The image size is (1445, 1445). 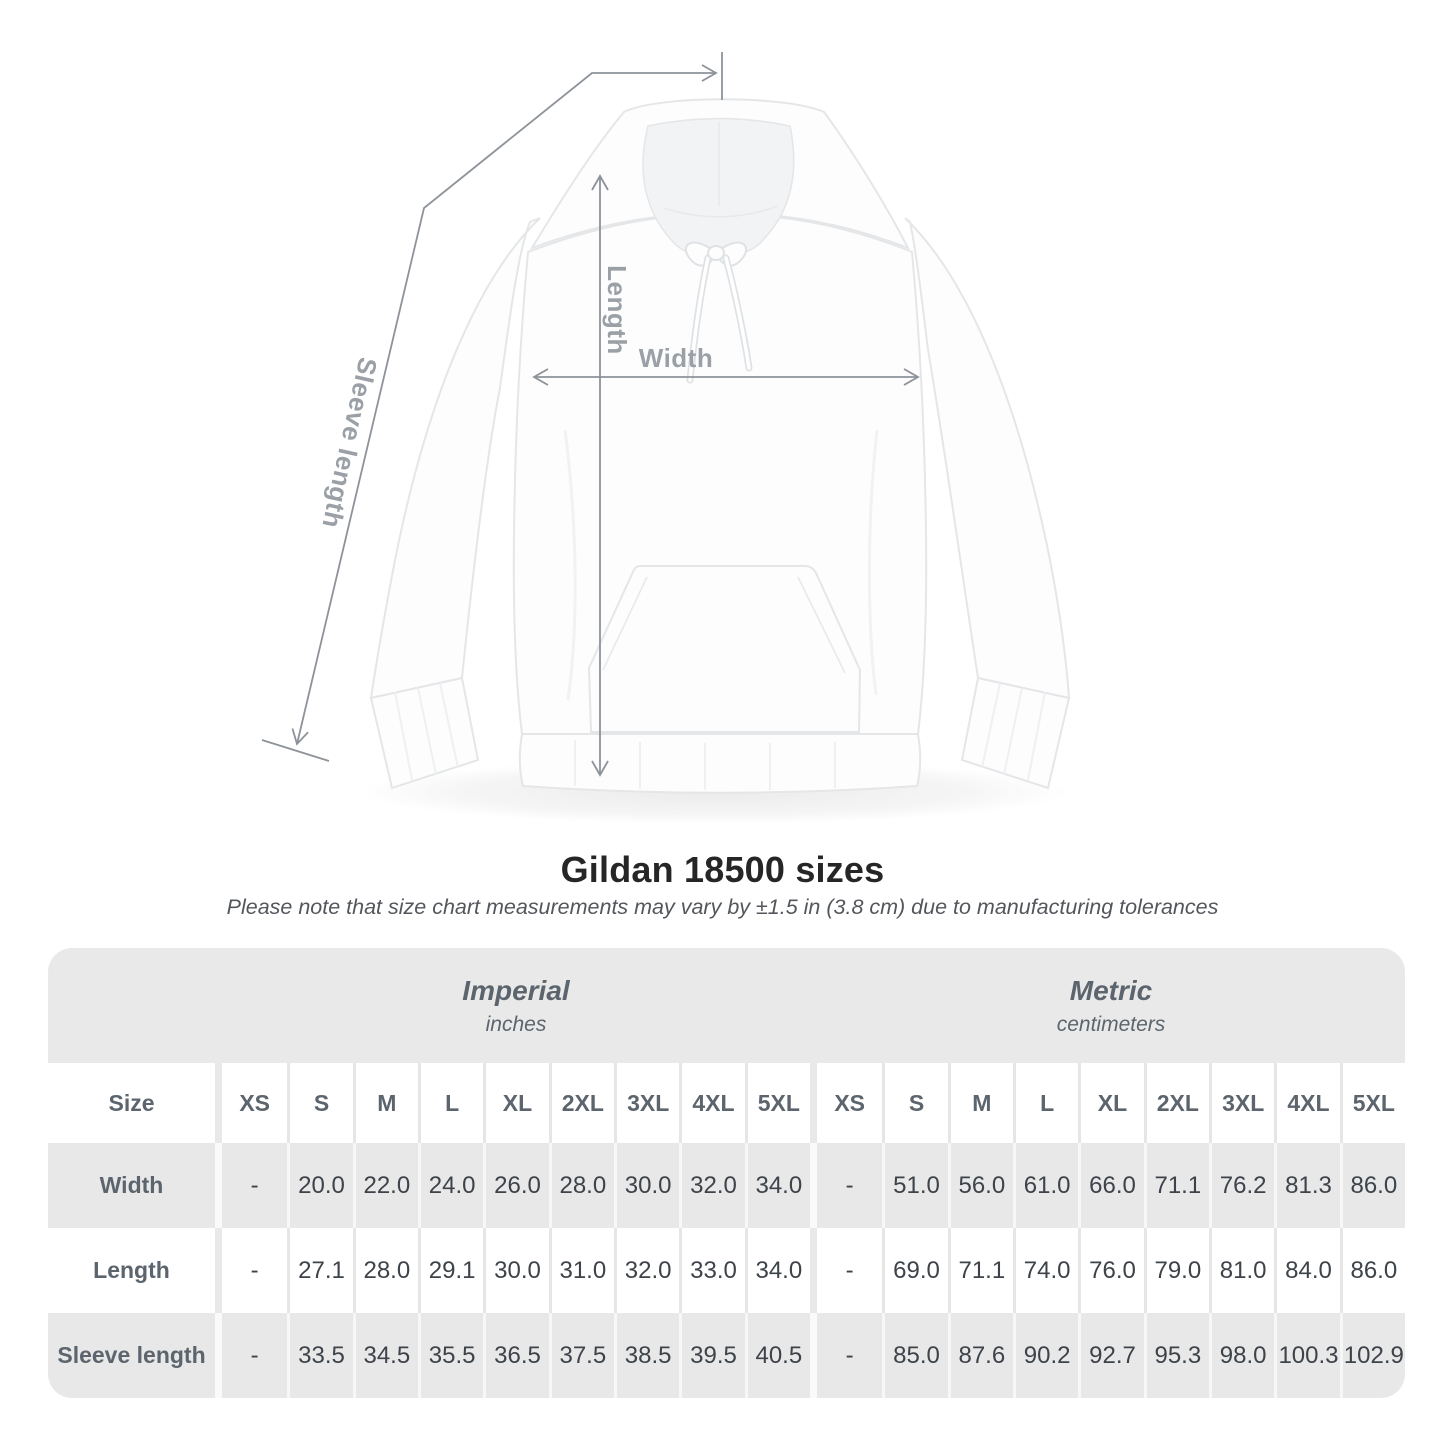 What do you see at coordinates (1111, 1024) in the screenshot?
I see `metric-unit: centimeters` at bounding box center [1111, 1024].